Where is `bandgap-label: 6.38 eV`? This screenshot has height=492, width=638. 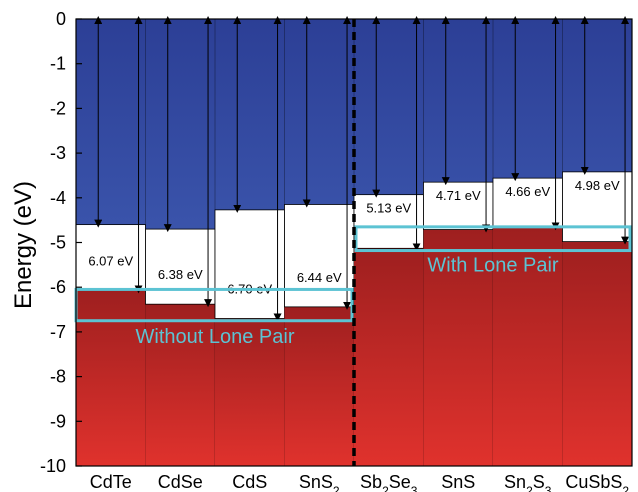
bandgap-label: 6.38 eV is located at coordinates (180, 274).